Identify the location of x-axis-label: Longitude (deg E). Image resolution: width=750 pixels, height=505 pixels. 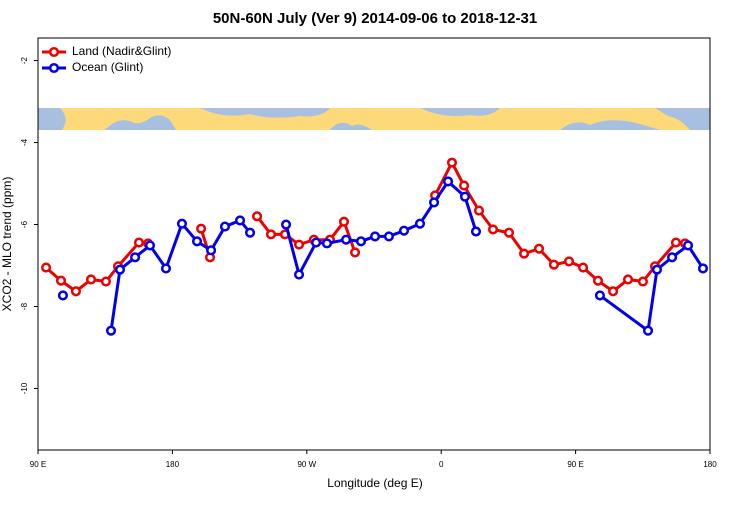
(374, 483).